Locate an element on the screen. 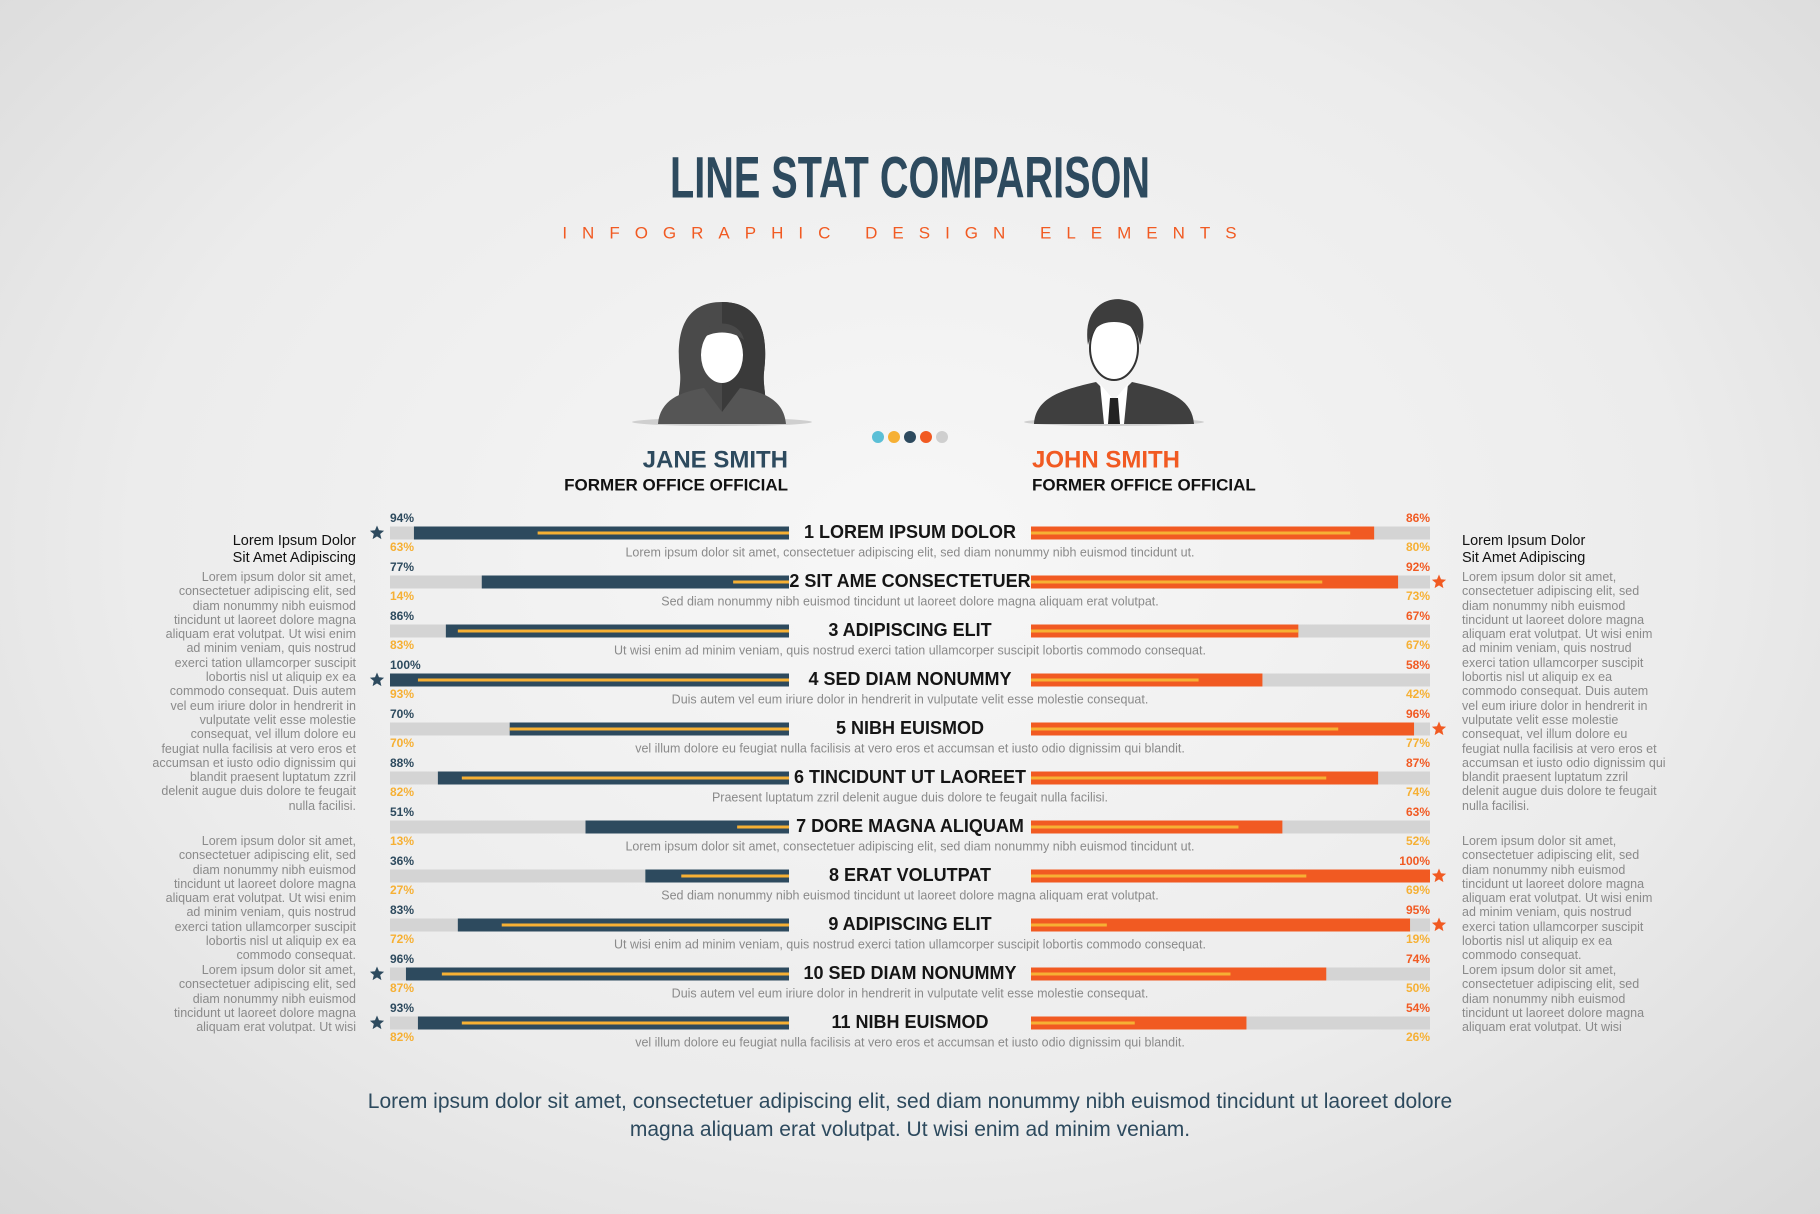 The width and height of the screenshot is (1820, 1214). sub-value-label: 27% is located at coordinates (402, 890).